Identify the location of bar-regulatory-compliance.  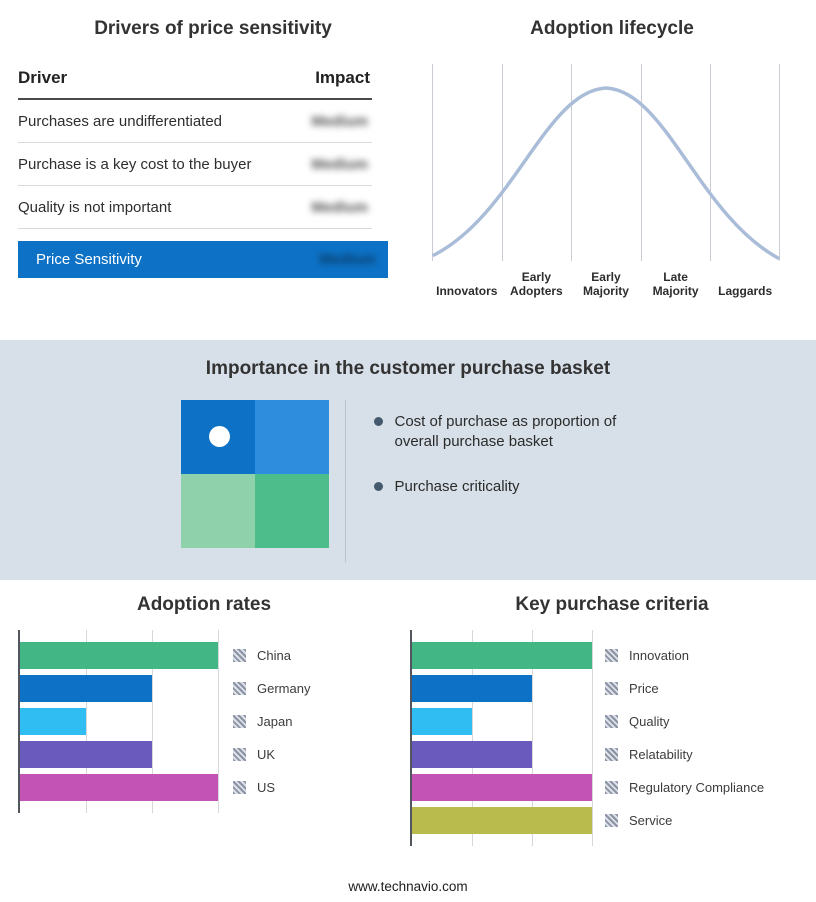
(502, 787).